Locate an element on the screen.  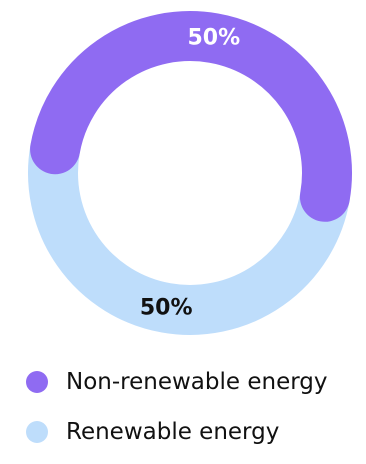
legend-label-renewable: Renewable energy is located at coordinates (173, 432).